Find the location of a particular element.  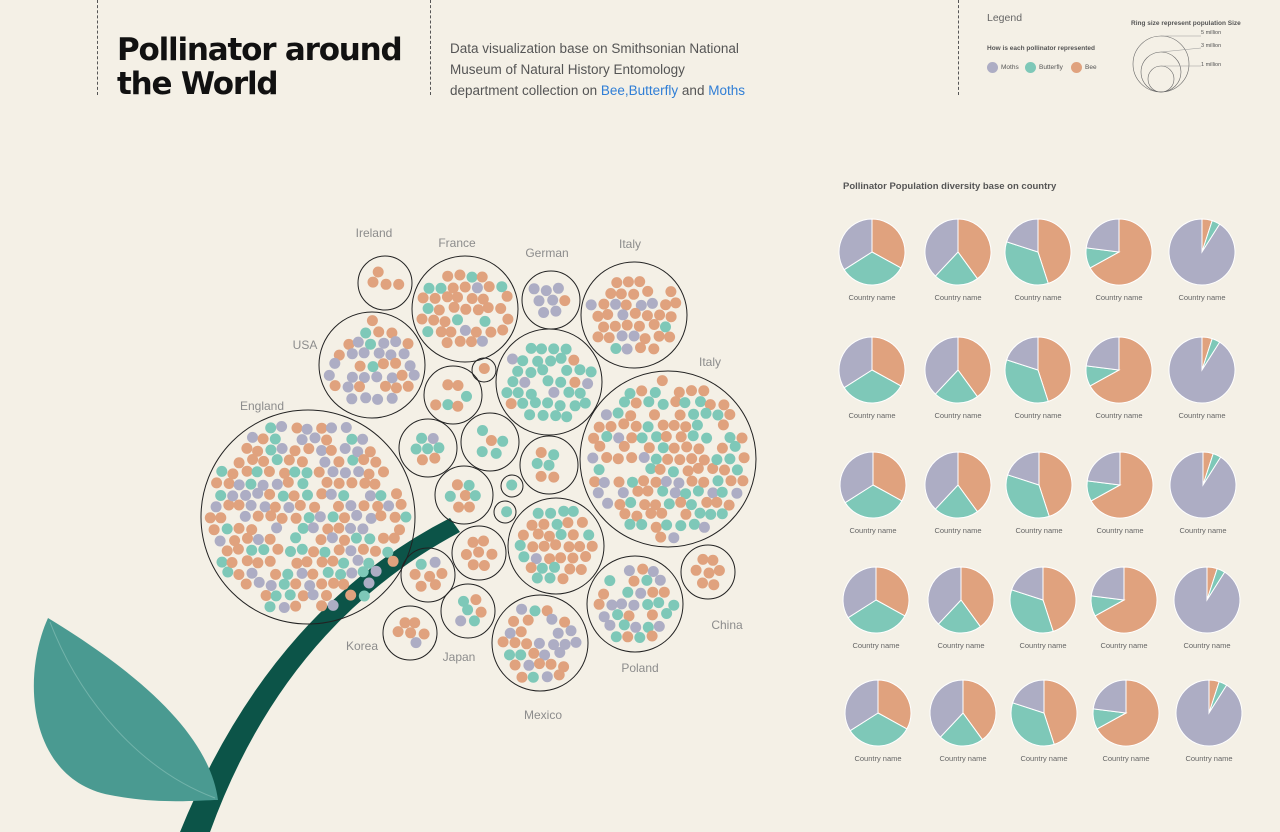

country-ring is located at coordinates (308, 517).